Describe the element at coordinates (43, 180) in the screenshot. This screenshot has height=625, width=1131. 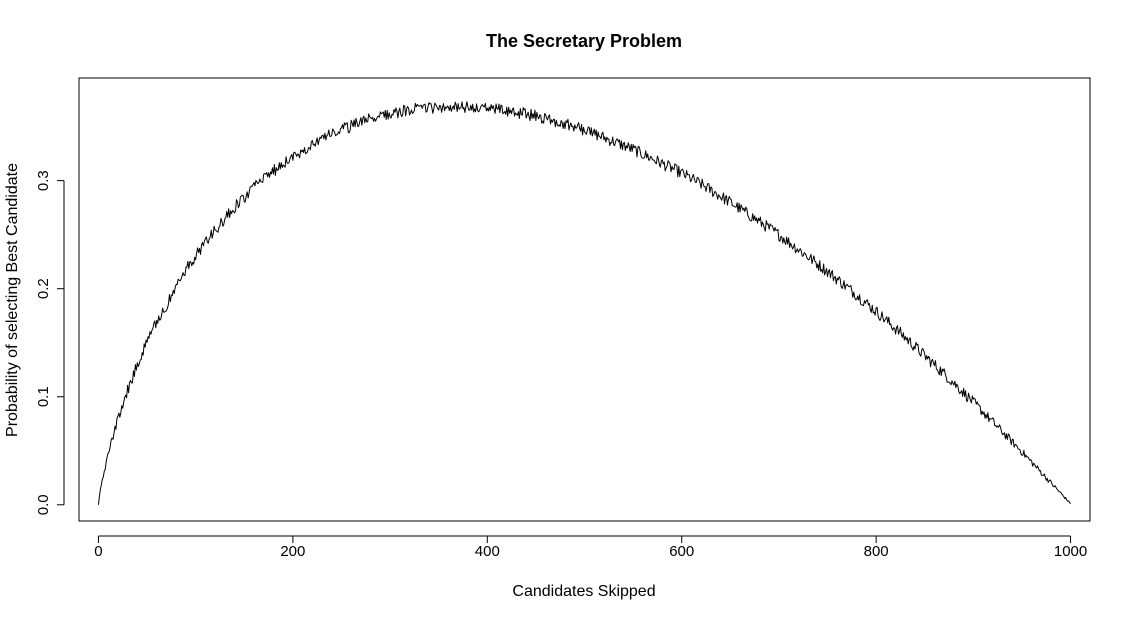
I see `y-tick-label: 0.3` at that location.